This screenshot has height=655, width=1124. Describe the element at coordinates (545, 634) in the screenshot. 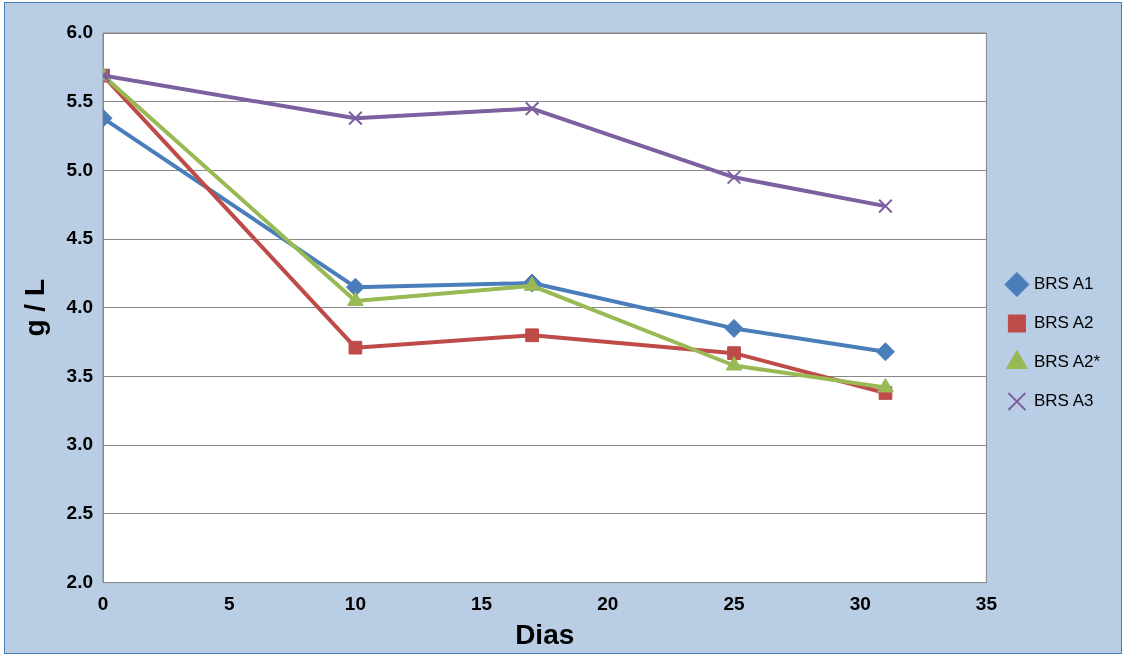

I see `x-axis-title: Dias` at that location.